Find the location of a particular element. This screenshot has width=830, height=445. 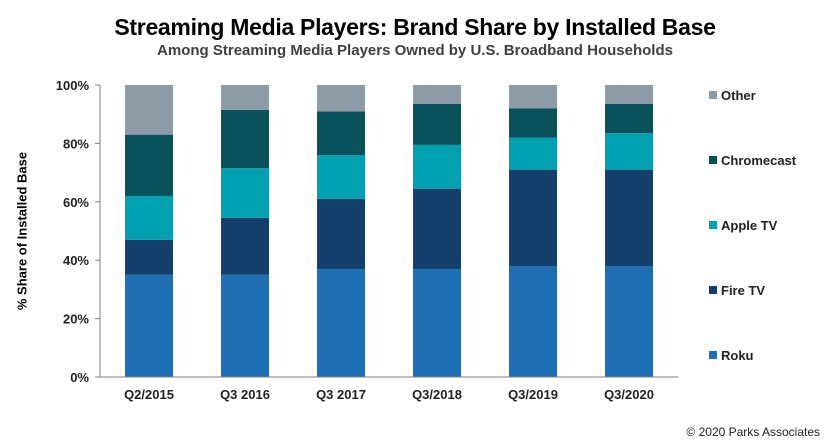

y-tick-label: 60% is located at coordinates (76, 202).